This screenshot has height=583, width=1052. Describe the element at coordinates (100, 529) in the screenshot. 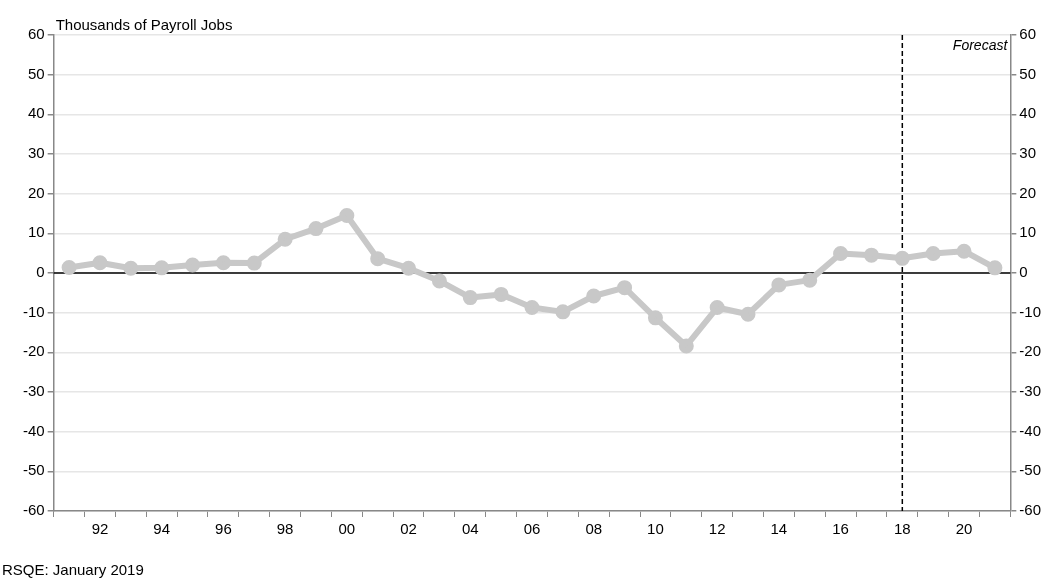

I see `x-tick-label: 92` at that location.